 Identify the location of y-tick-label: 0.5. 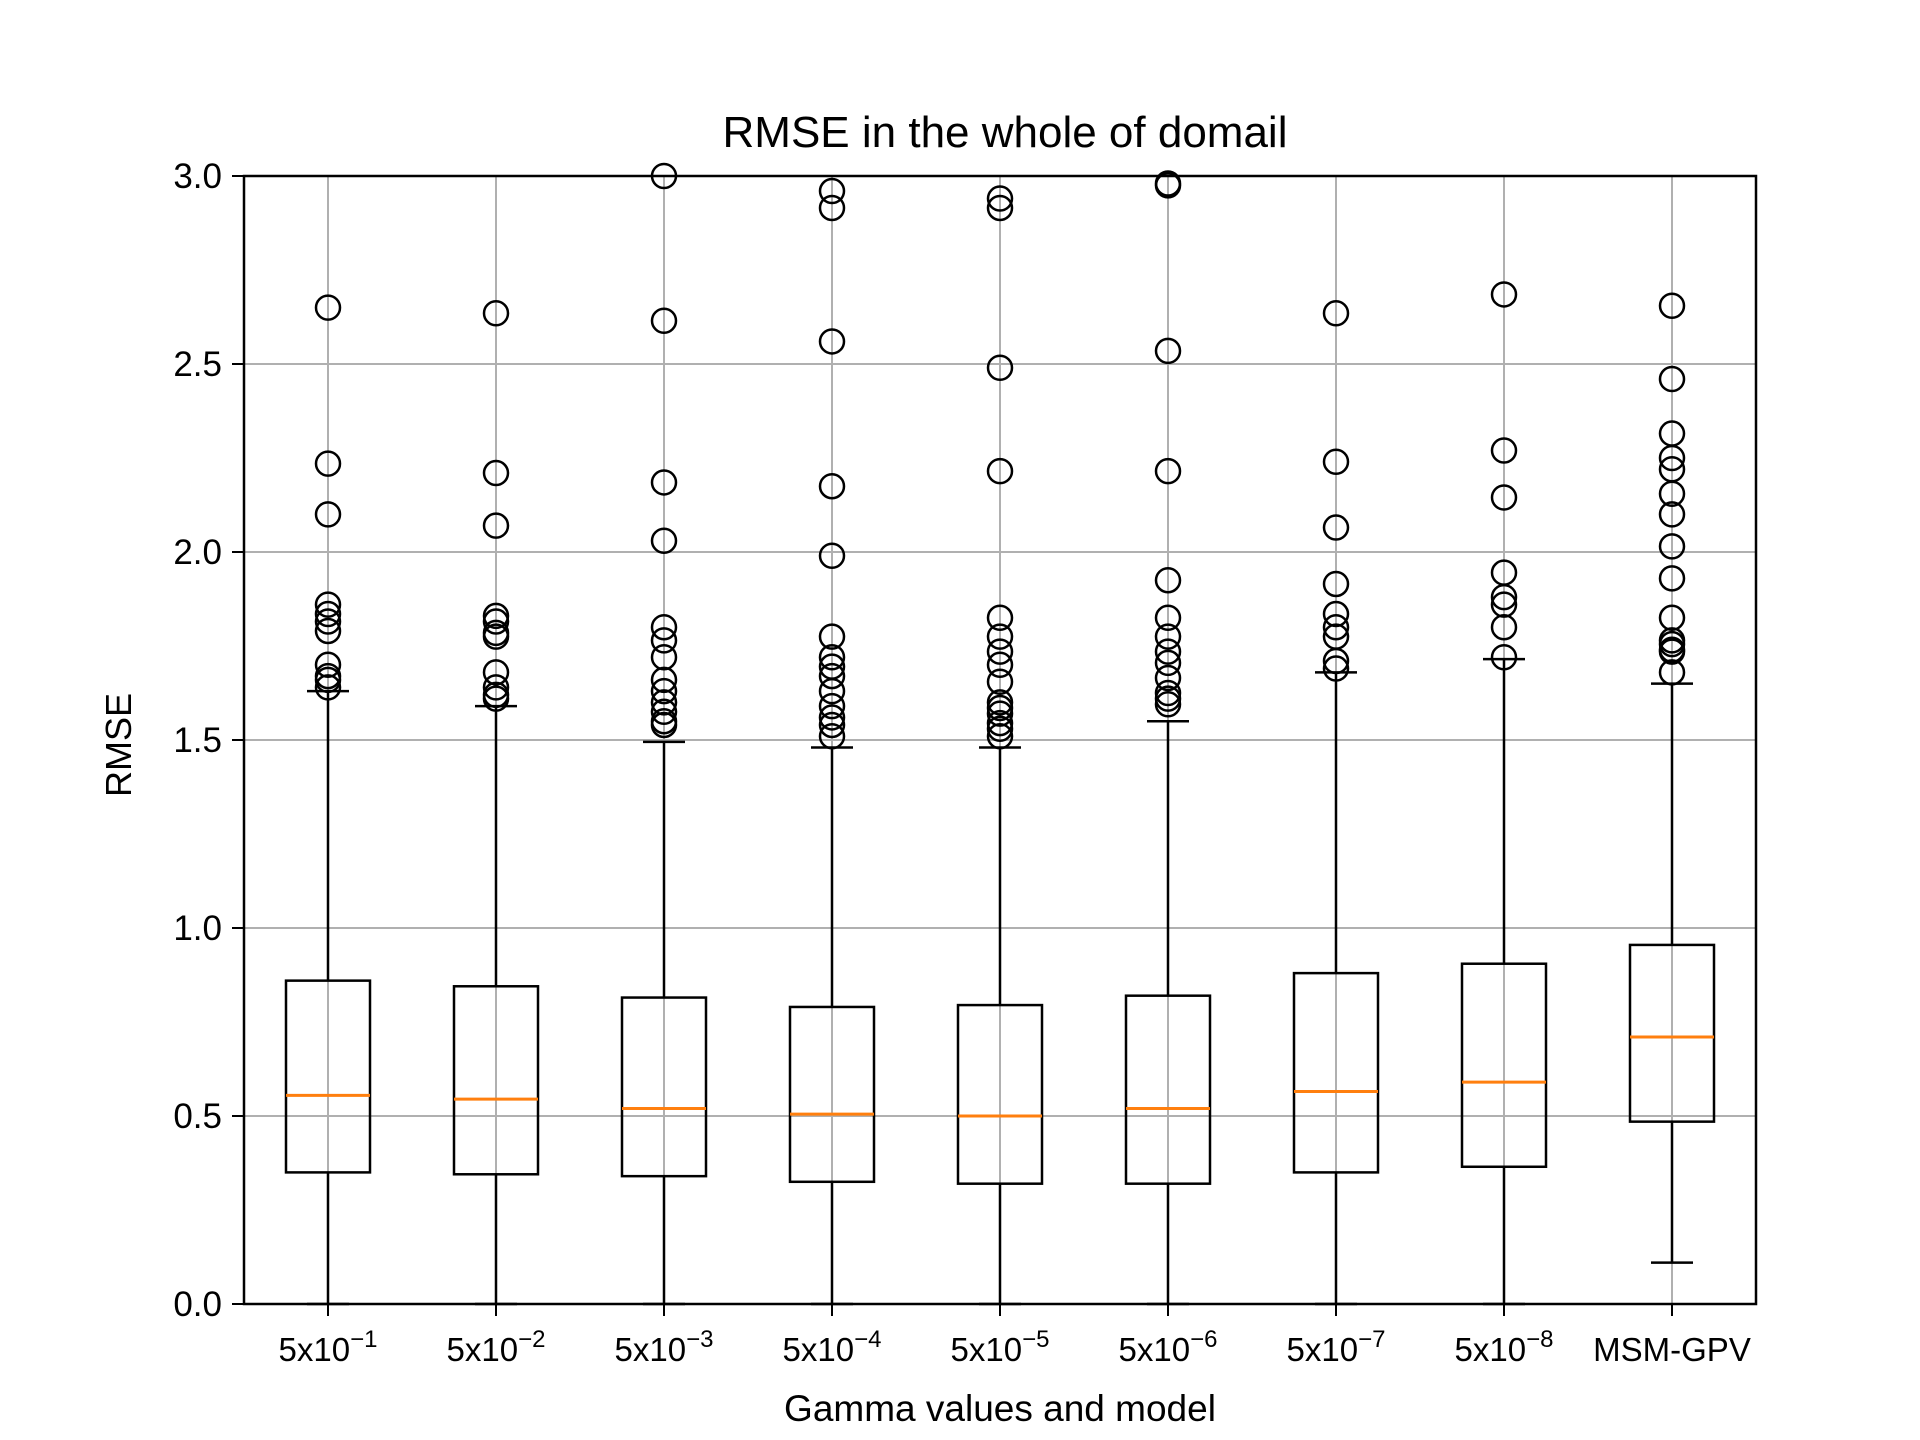
(197, 1116).